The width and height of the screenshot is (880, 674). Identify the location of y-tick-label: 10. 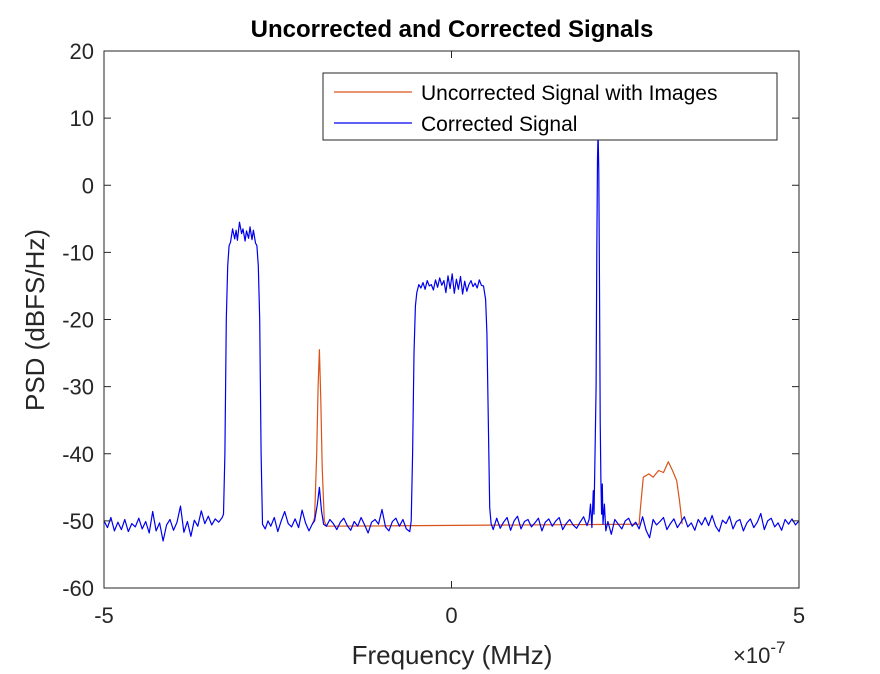
(82, 118).